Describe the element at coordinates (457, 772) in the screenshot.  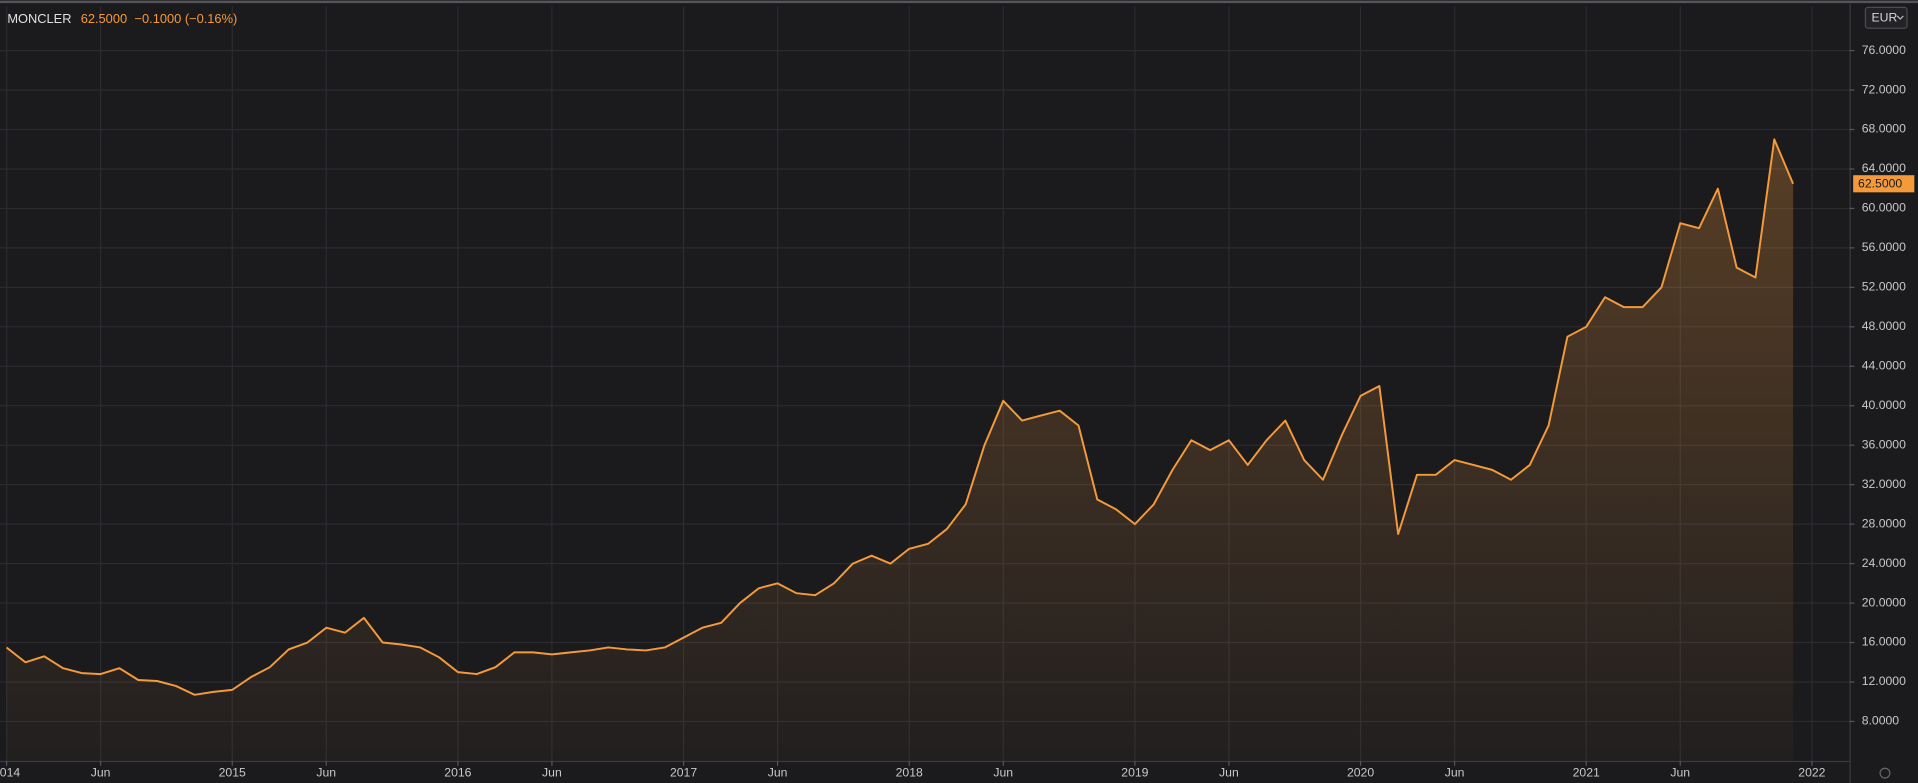
I see `x-tick-label: 2016` at that location.